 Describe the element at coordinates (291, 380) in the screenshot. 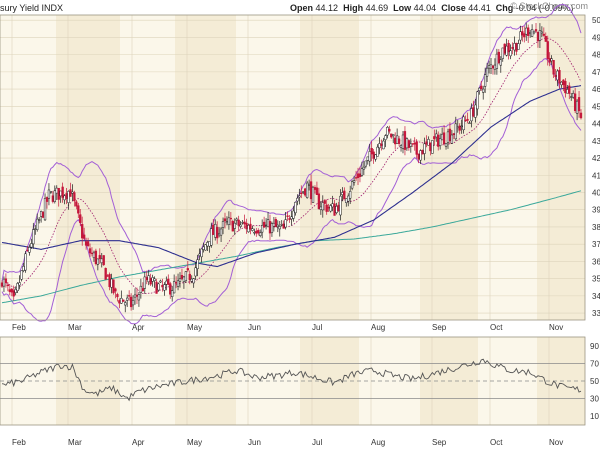

I see `rsi-line` at that location.